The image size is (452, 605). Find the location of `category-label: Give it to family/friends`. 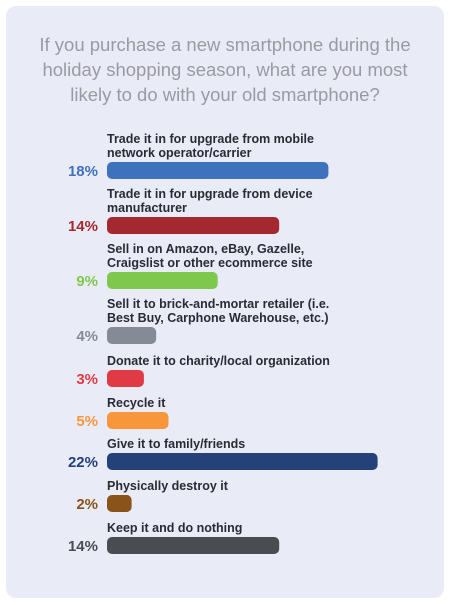

category-label: Give it to family/friends is located at coordinates (176, 444).